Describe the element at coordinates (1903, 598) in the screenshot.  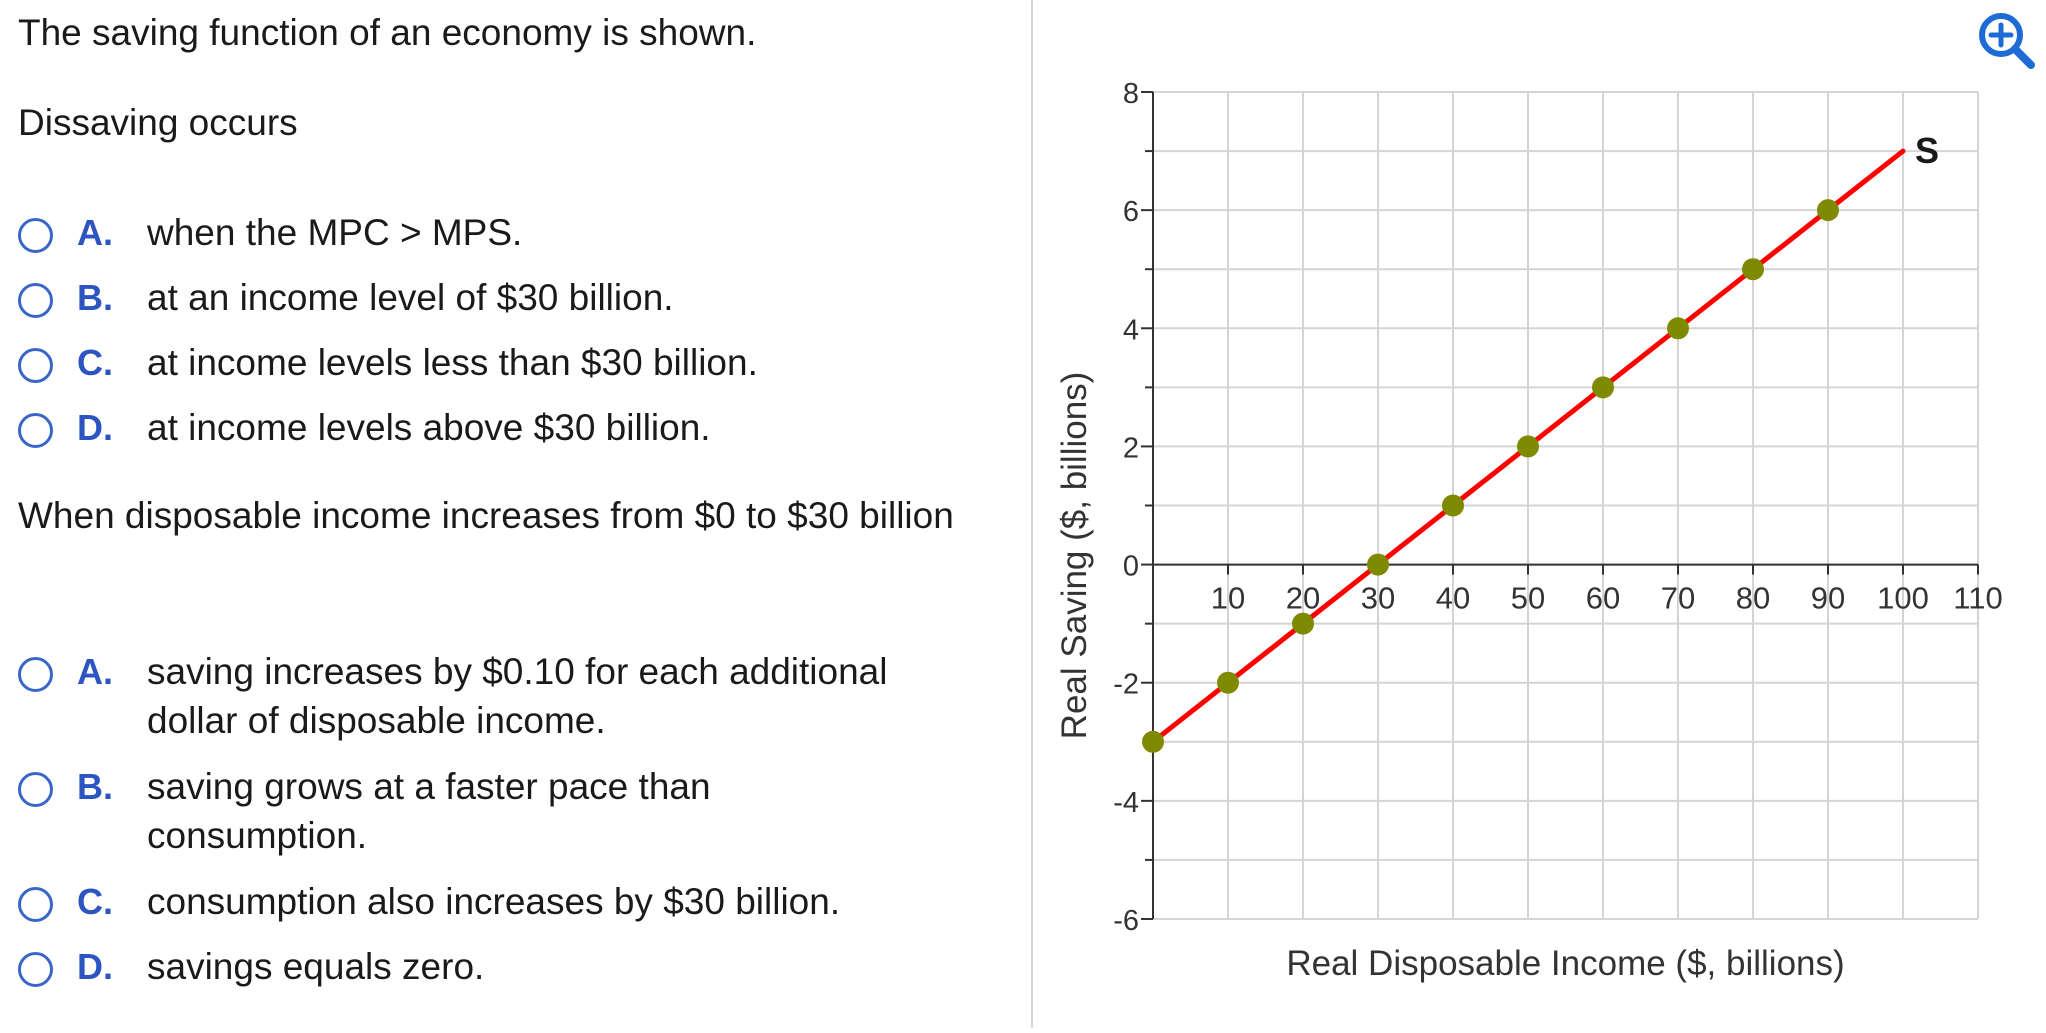
I see `x-tick-label: 100` at that location.